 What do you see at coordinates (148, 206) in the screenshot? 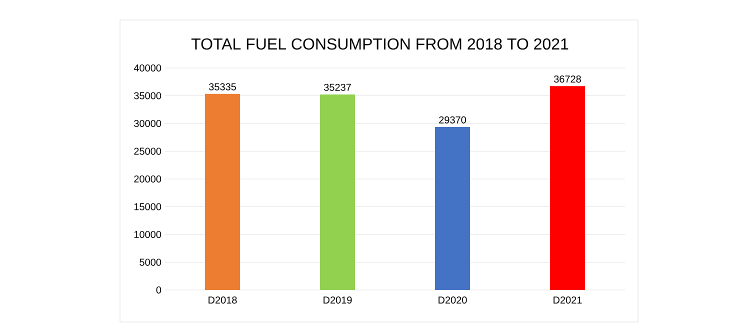
I see `y-tick-label: 15000` at bounding box center [148, 206].